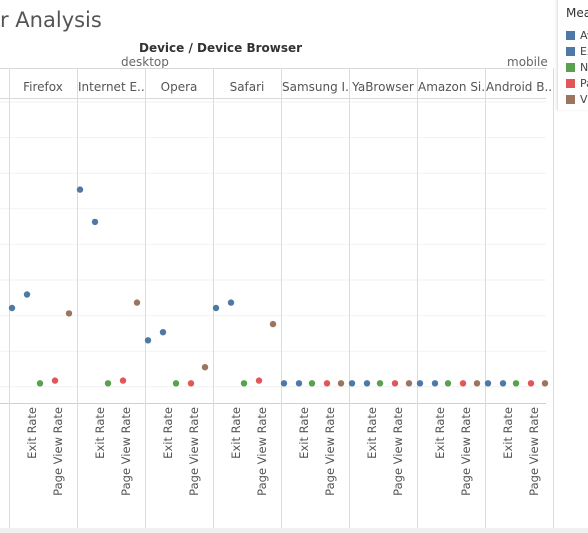  Describe the element at coordinates (584, 99) in the screenshot. I see `legend-label: Vi` at that location.